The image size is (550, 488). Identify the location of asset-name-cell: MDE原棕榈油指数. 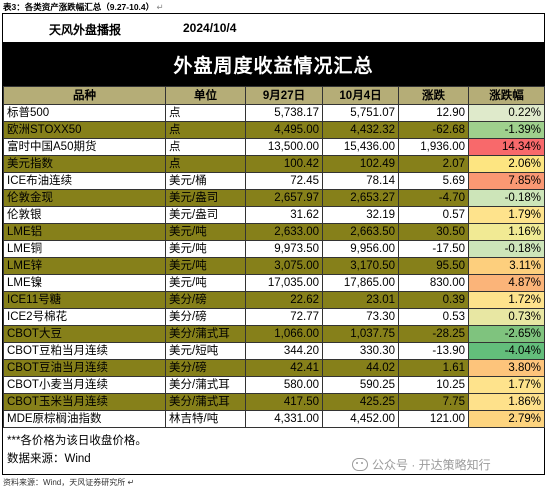
(84, 419).